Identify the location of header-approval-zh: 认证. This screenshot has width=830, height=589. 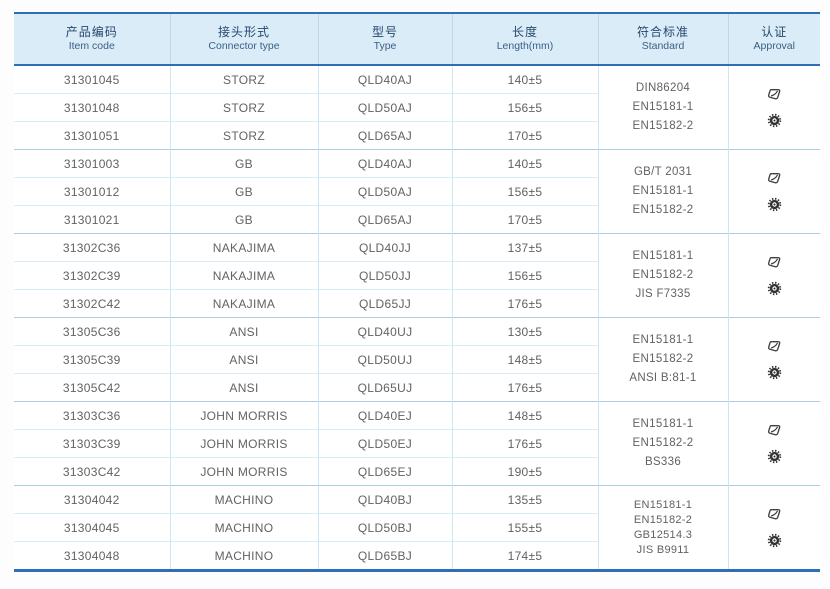
(774, 32).